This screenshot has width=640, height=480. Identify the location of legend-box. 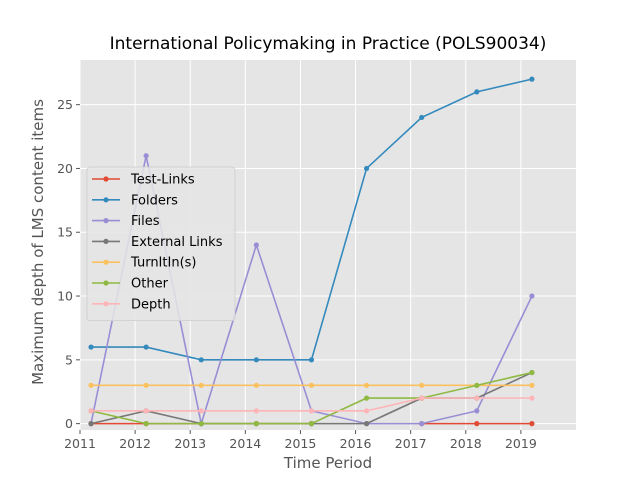
(161, 244).